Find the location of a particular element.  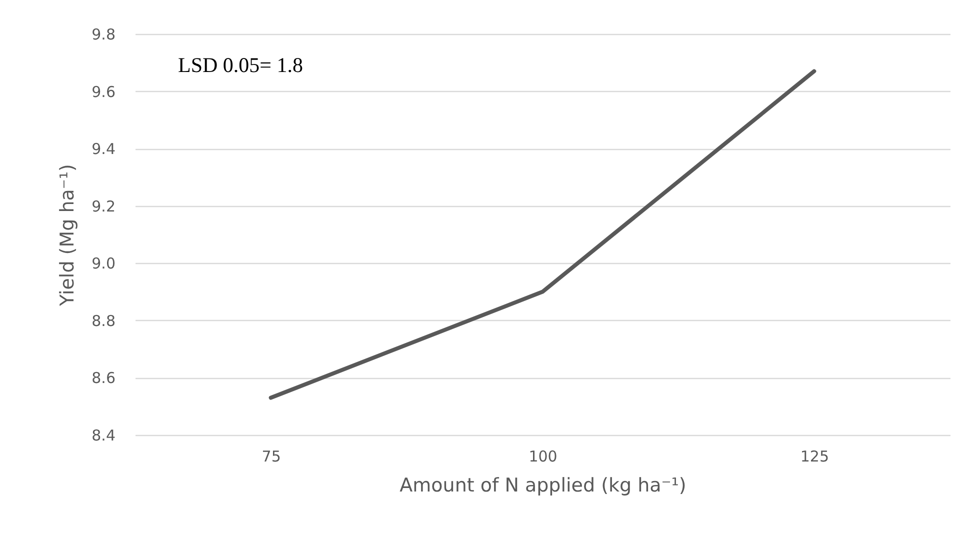

x-tick-label: 75 is located at coordinates (271, 457).